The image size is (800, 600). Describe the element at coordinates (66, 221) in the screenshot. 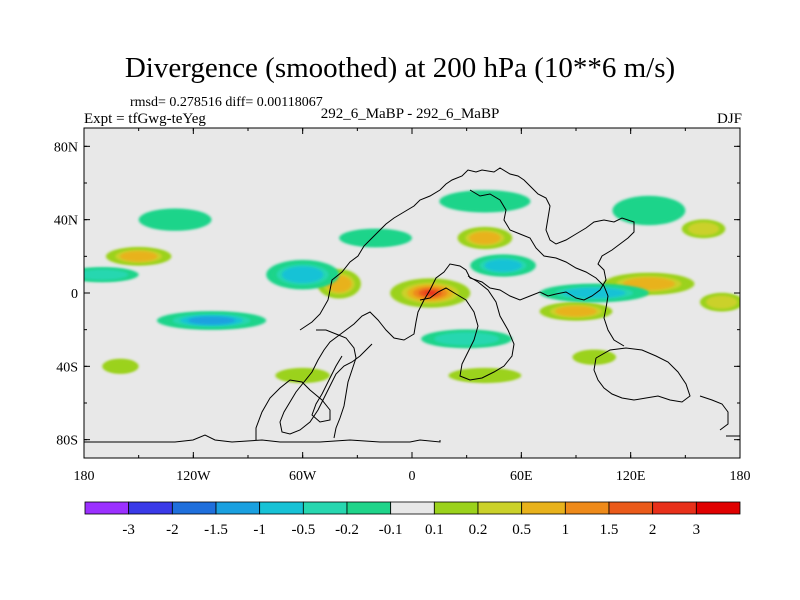

I see `y-tick-label: 40N` at that location.